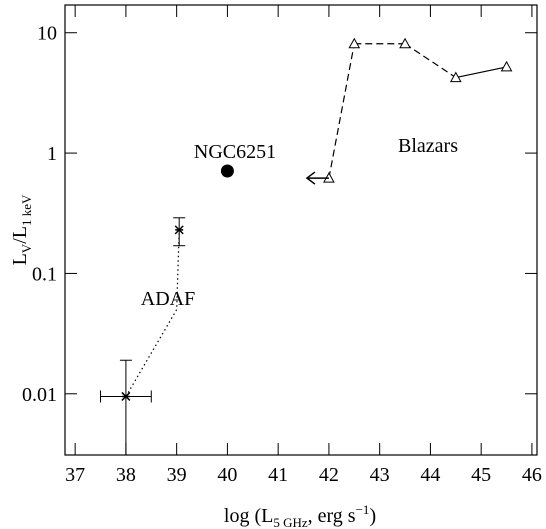 This screenshot has height=529, width=546. Describe the element at coordinates (126, 475) in the screenshot. I see `x-tick-label: 38` at that location.